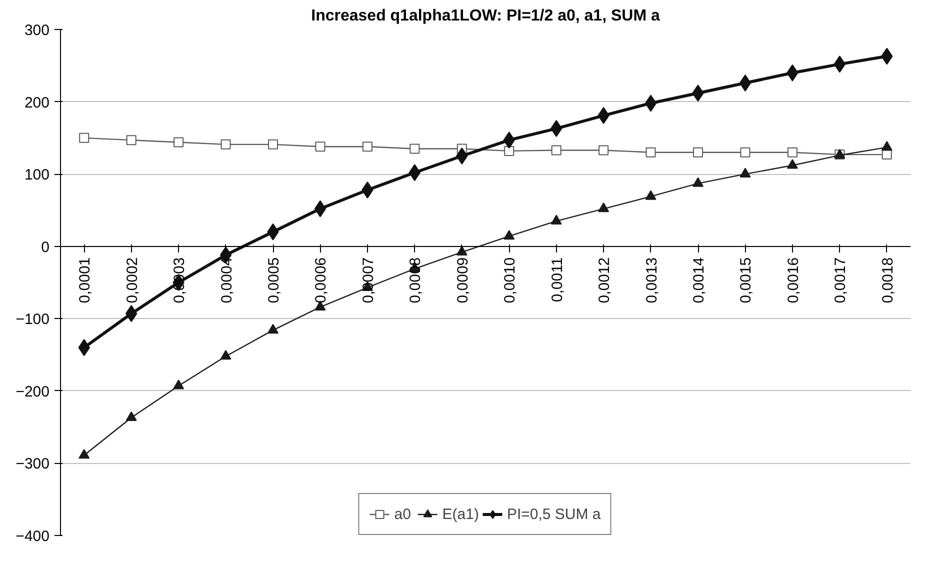  I want to click on x-tick-label: 0,0011, so click(557, 279).